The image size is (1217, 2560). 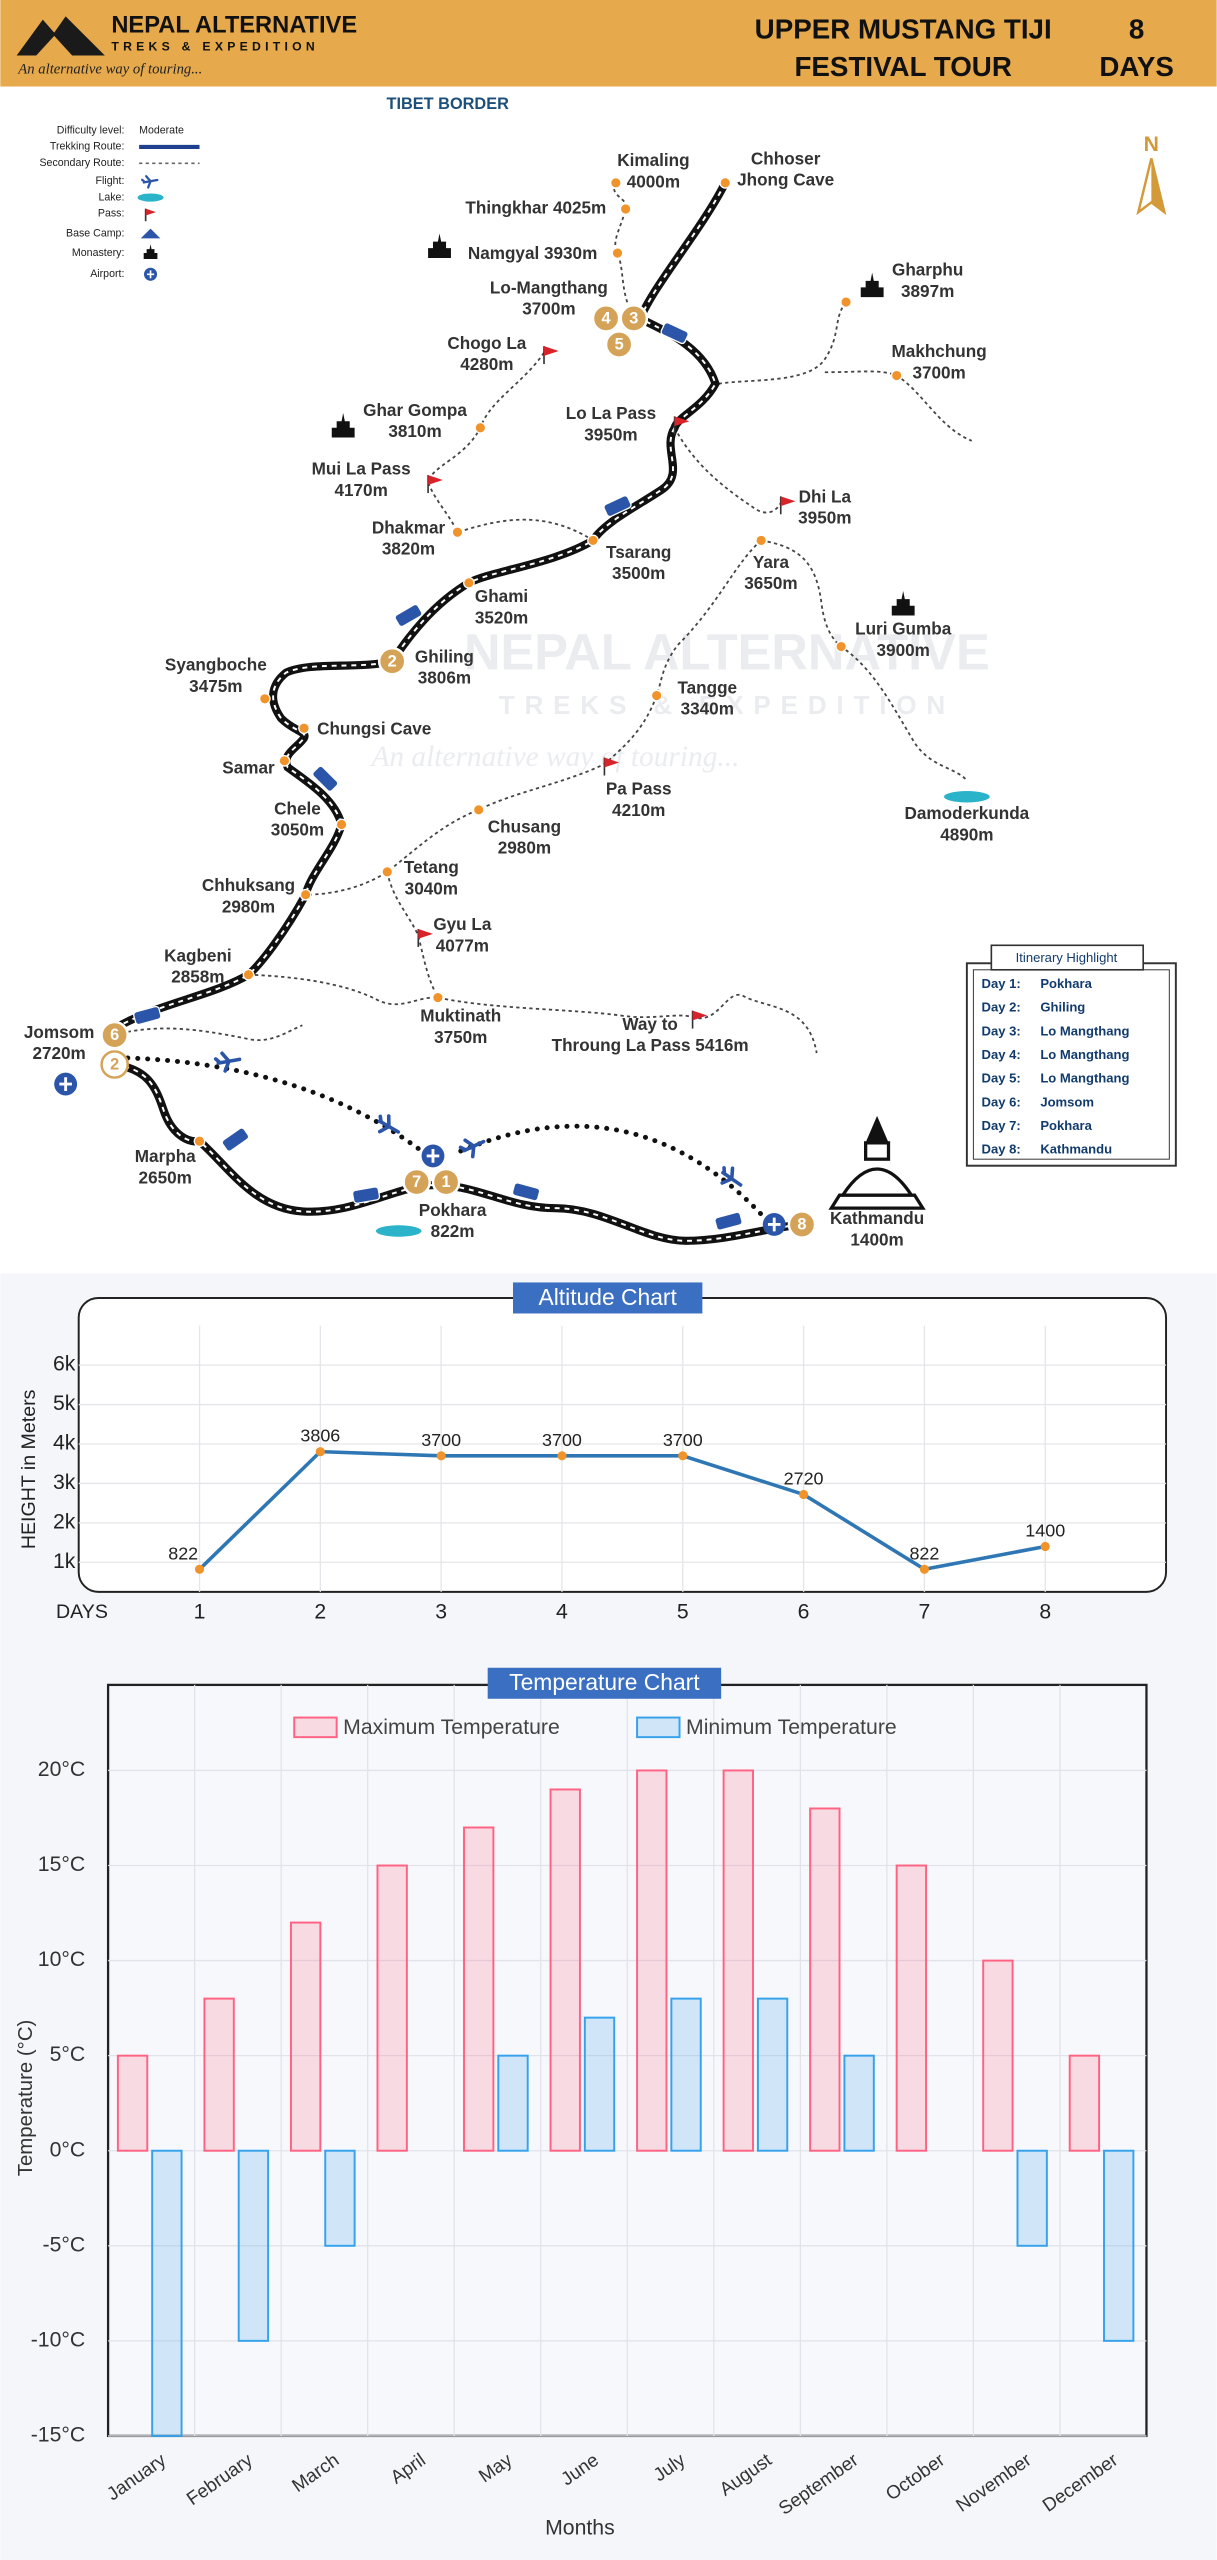 What do you see at coordinates (1001, 1007) in the screenshot?
I see `itinerary-day: Day 2:` at bounding box center [1001, 1007].